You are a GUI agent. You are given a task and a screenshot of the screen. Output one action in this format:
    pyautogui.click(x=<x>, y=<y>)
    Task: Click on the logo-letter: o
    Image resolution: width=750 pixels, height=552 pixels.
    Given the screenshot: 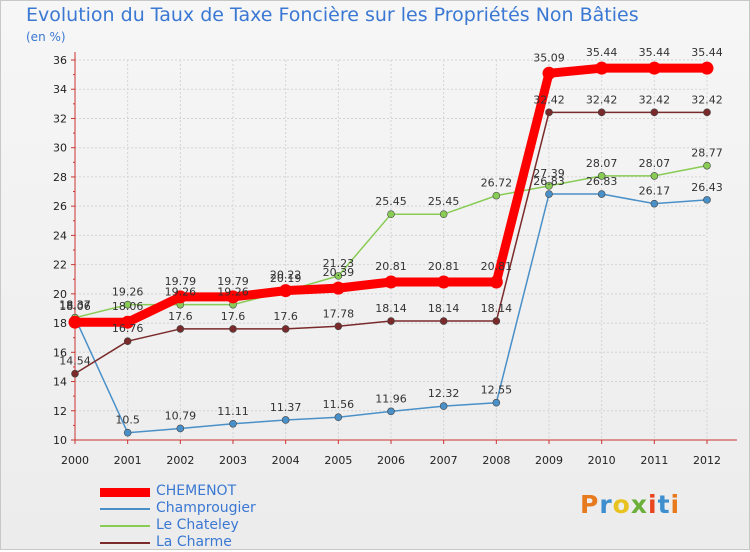 What is the action you would take?
    pyautogui.click(x=621, y=504)
    